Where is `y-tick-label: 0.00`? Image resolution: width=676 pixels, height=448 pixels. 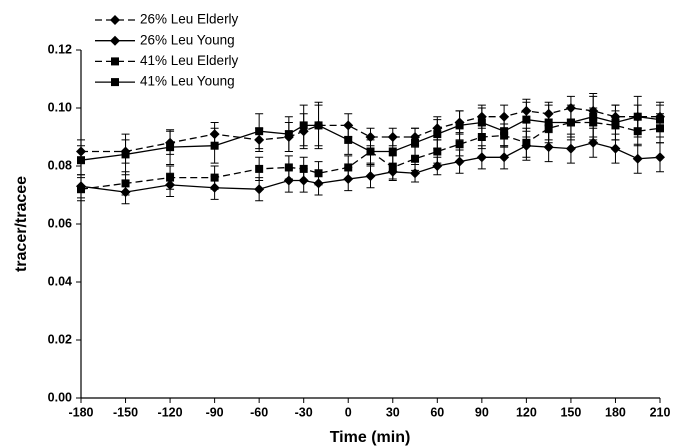
y-tick-label: 0.00 is located at coordinates (60, 397).